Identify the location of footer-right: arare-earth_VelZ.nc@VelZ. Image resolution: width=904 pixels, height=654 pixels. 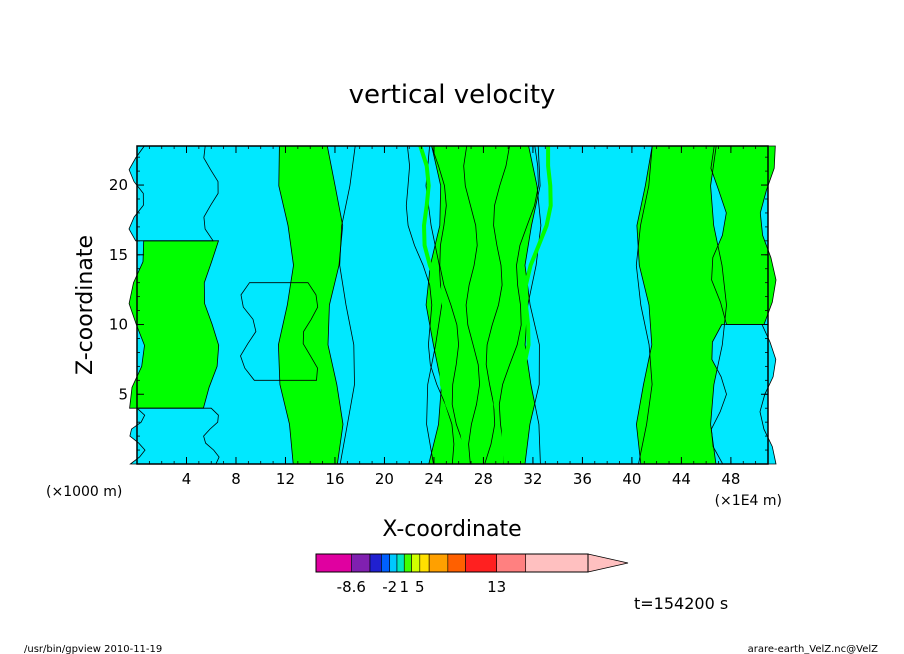
(813, 649).